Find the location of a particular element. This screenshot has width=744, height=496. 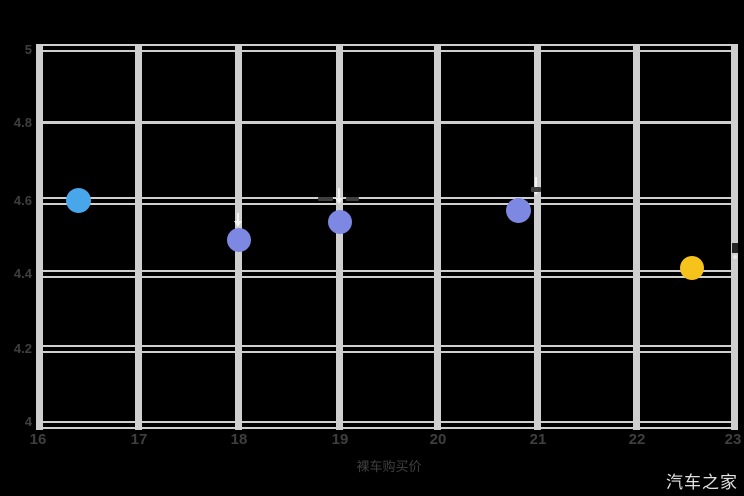

x-tick-label: 21 is located at coordinates (538, 439).